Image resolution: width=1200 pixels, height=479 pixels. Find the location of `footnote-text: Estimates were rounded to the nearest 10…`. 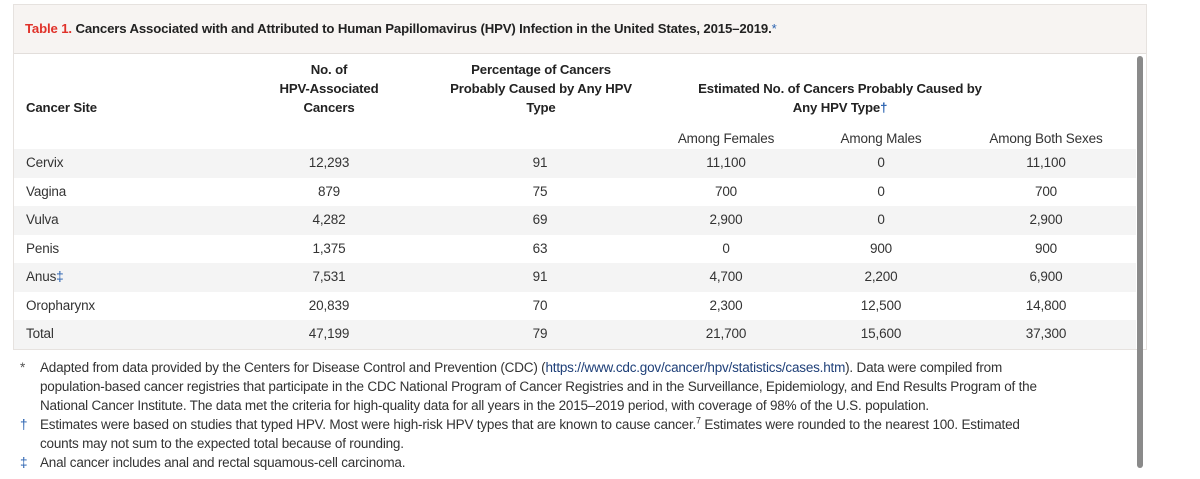

footnote-text: Estimates were rounded to the nearest 10… is located at coordinates (860, 424).